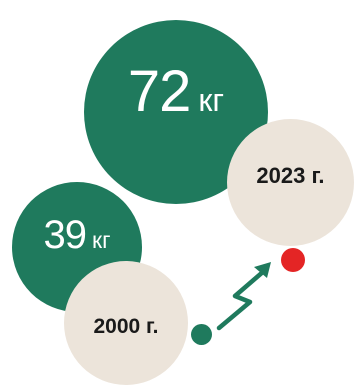 The width and height of the screenshot is (354, 385). I want to click on current-weight-unit: кг, so click(211, 100).